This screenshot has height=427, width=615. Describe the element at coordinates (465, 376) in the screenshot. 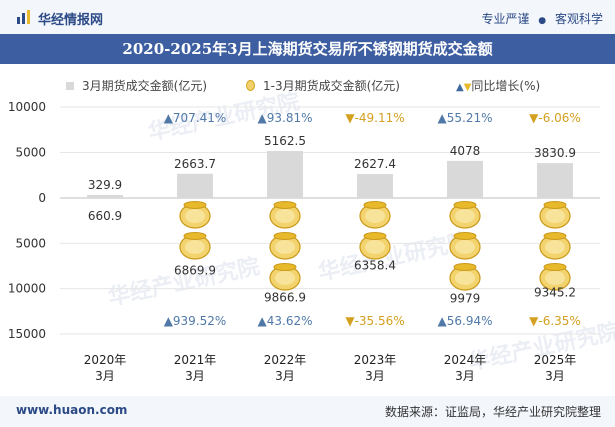

I see `x-label-month-4: 3月` at that location.